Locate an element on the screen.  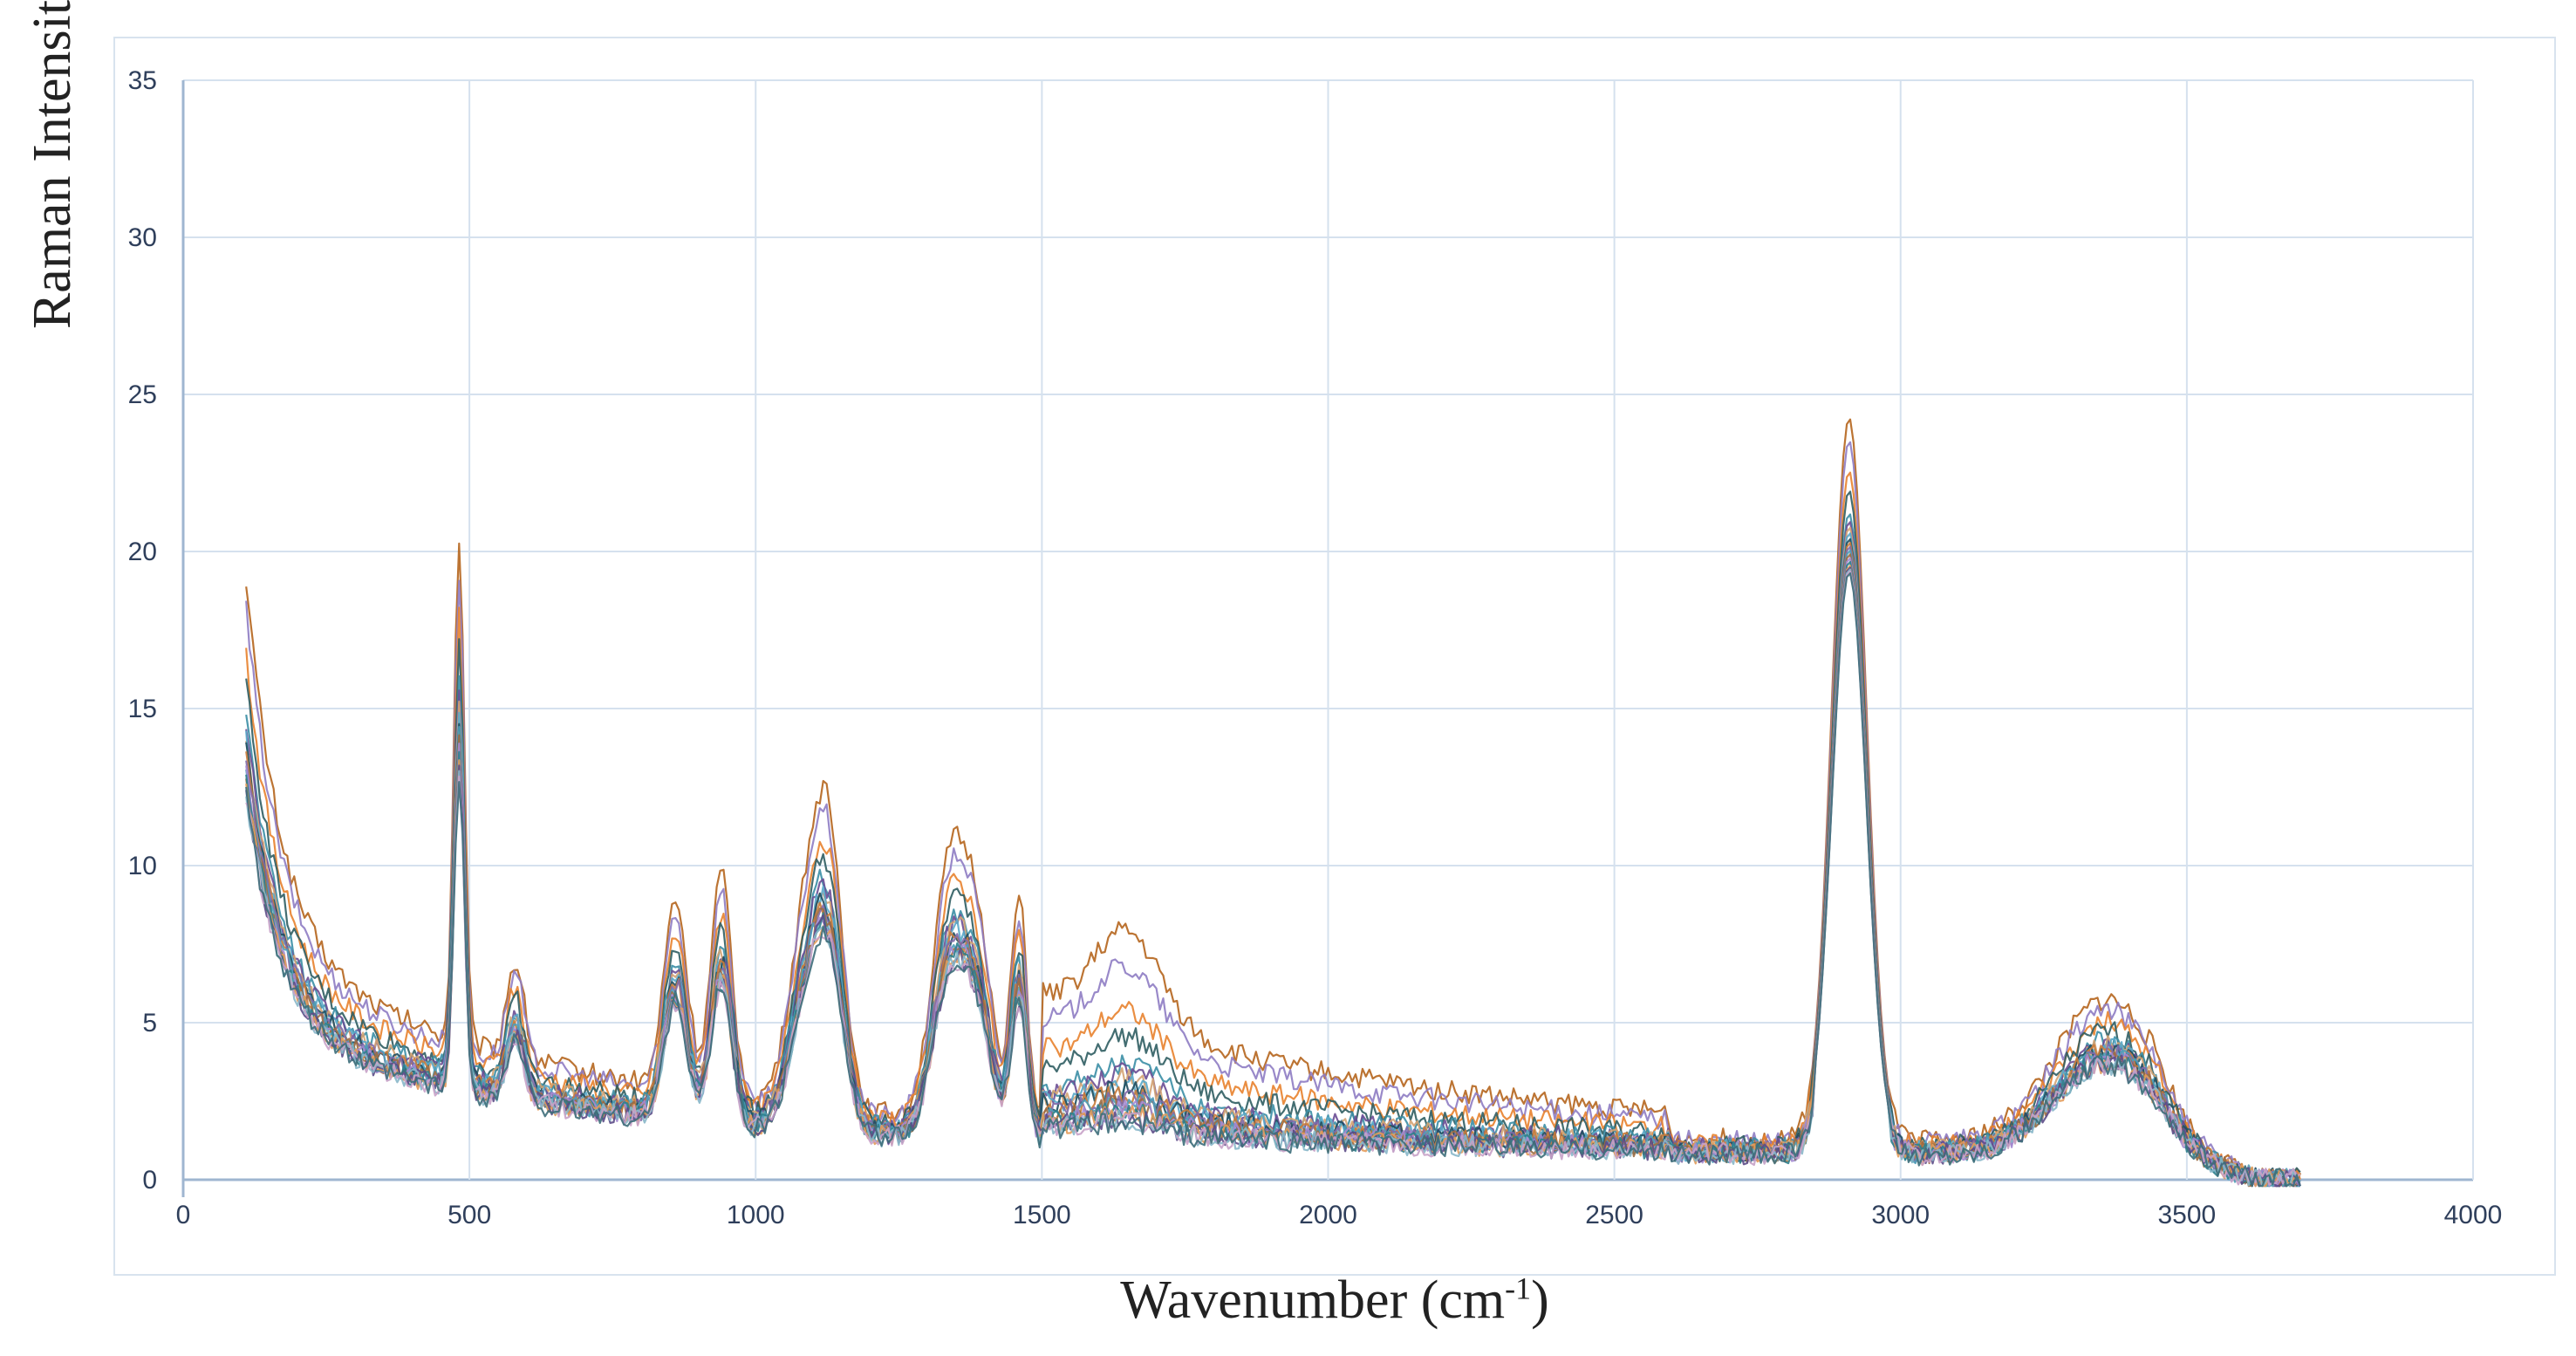
y-tick-label: 20 is located at coordinates (142, 552).